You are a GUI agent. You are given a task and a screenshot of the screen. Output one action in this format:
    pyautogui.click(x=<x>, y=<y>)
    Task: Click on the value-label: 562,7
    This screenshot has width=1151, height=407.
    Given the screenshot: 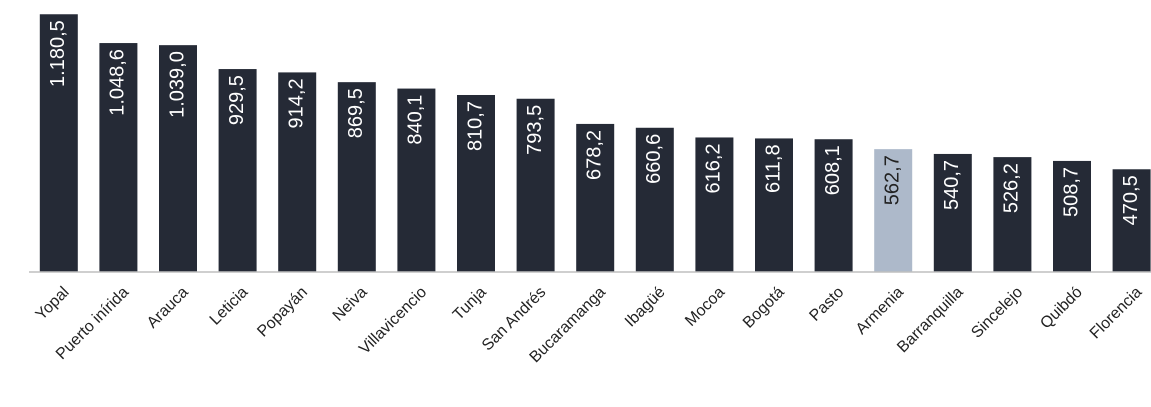 What is the action you would take?
    pyautogui.click(x=892, y=180)
    